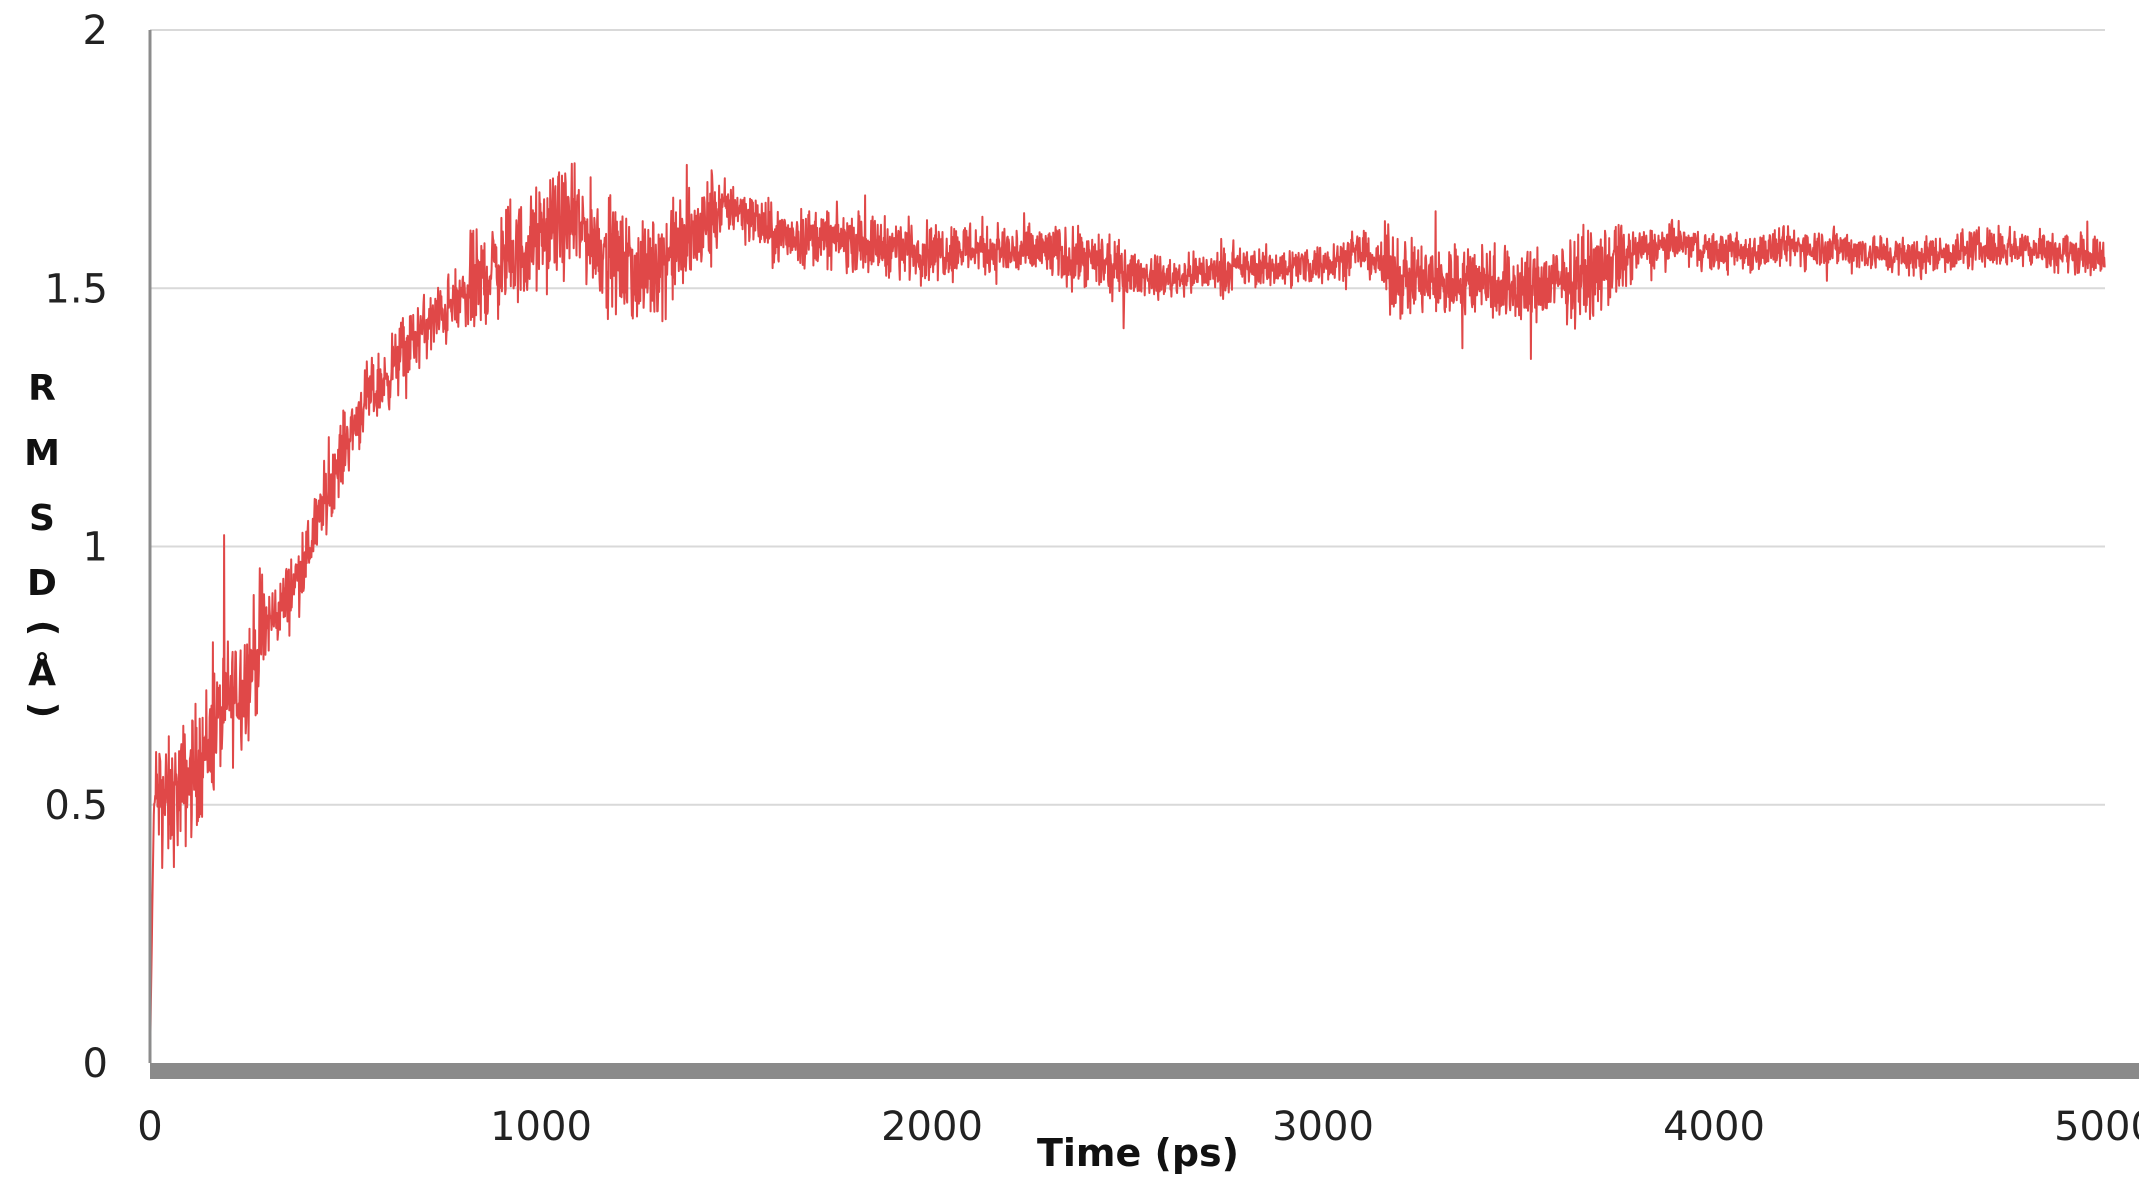 The height and width of the screenshot is (1184, 2139). I want to click on y-tick-label: 1, so click(95, 548).